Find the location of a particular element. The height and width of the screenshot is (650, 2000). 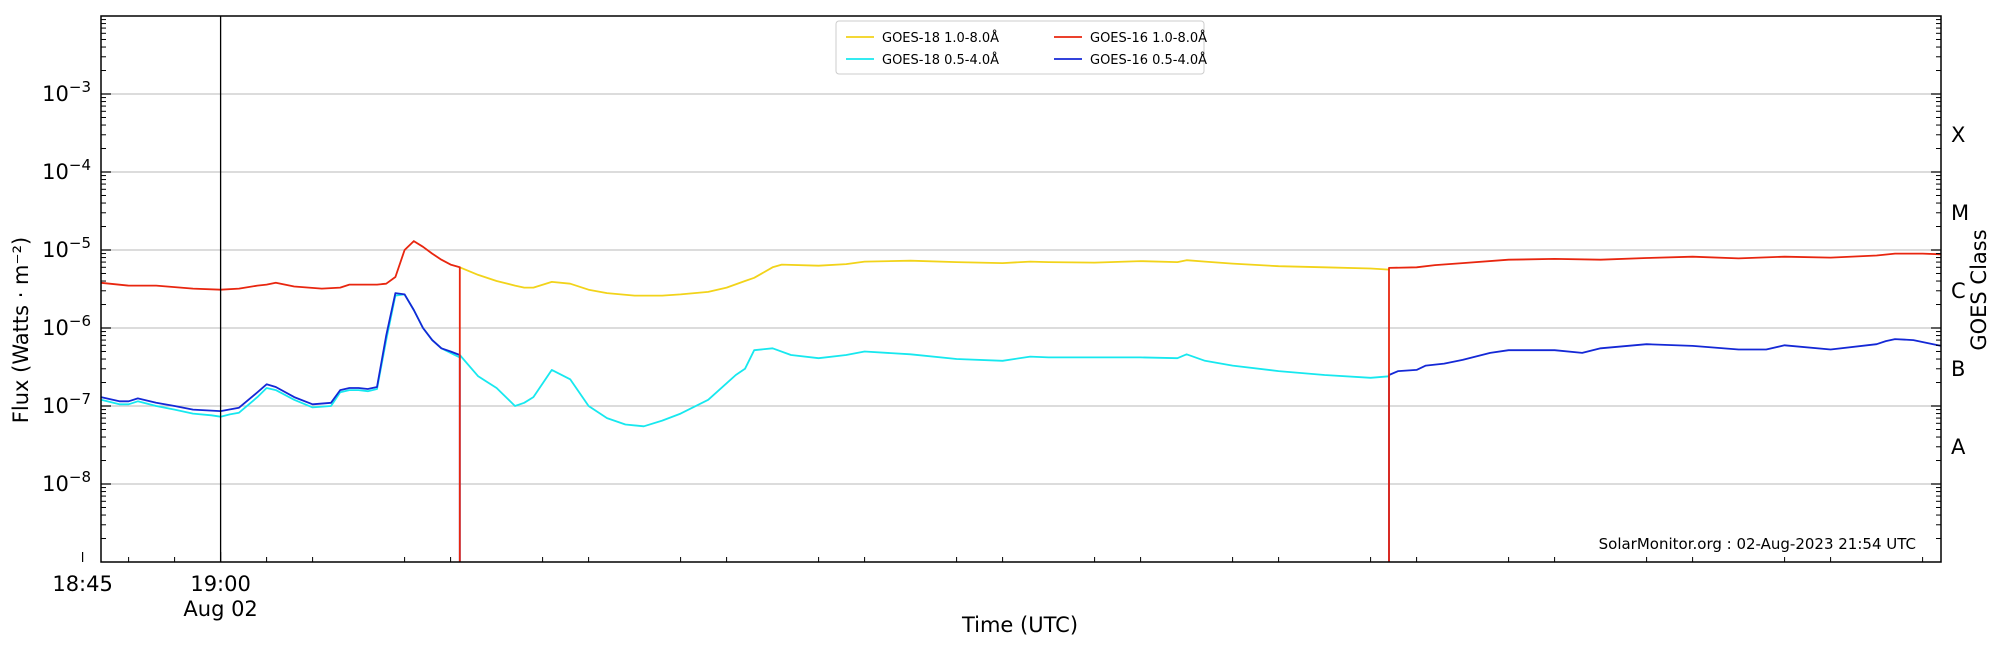

y-tick-label: 10⁻⁶ is located at coordinates (66, 326).